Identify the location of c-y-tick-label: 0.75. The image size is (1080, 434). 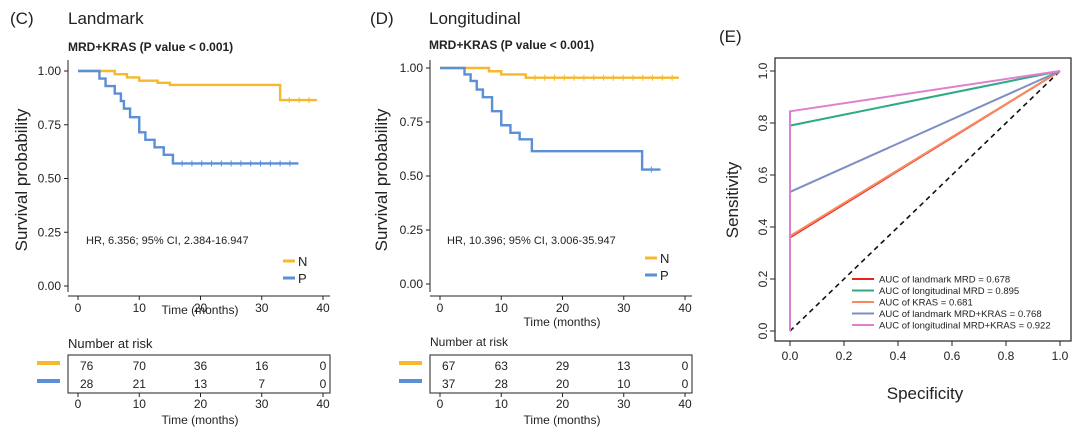
(50, 125).